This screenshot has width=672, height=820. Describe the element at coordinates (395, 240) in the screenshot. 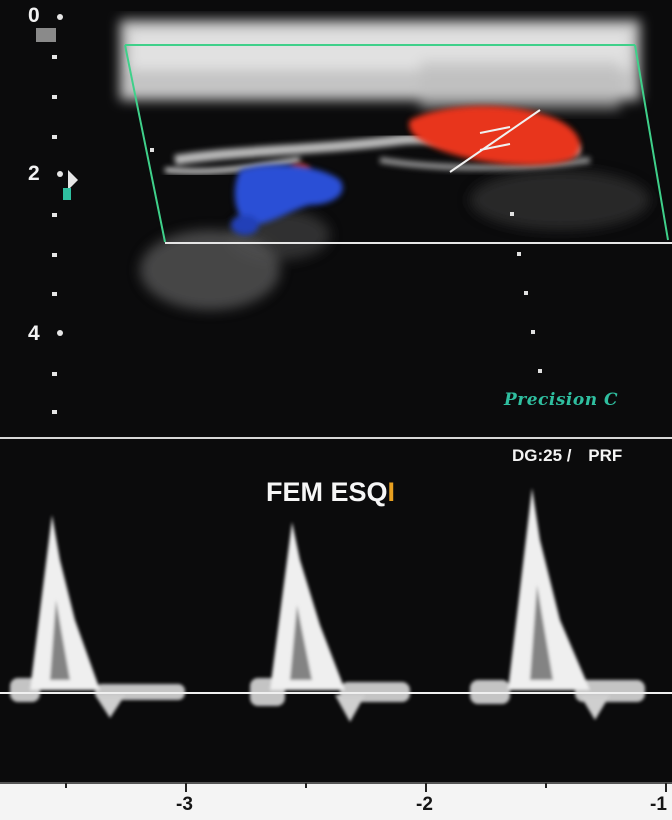

I see `tissue-mid-field` at that location.